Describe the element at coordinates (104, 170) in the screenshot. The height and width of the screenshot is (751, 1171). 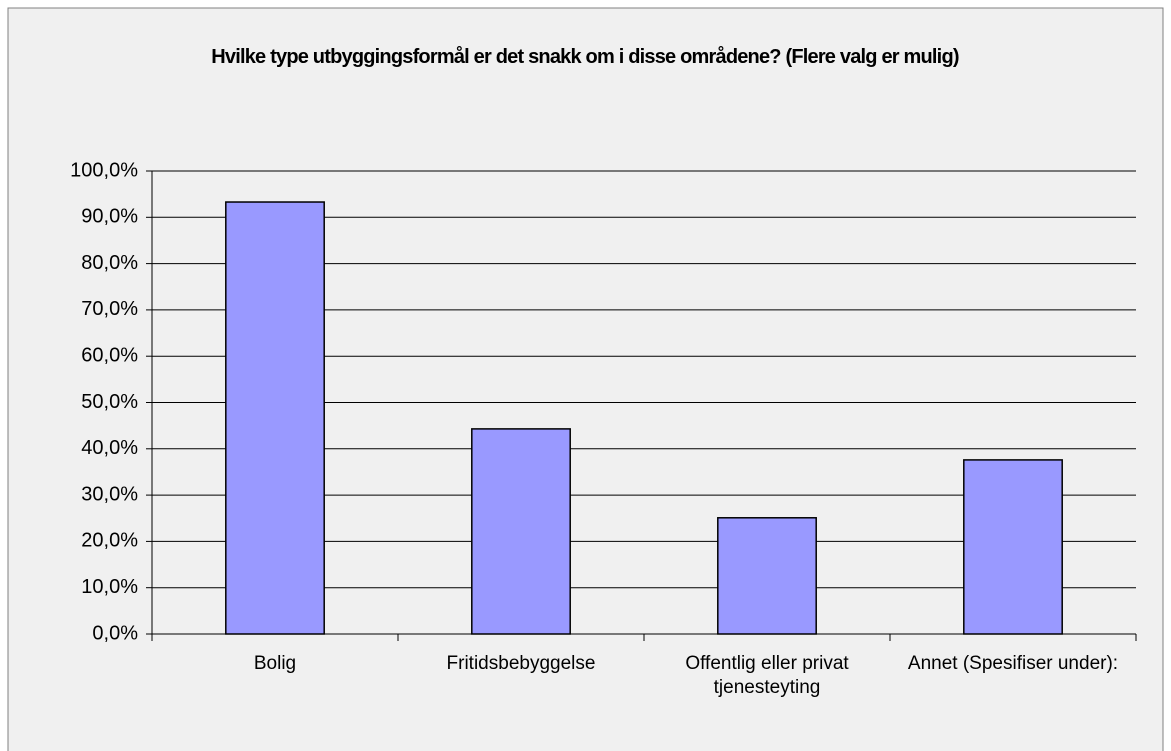
I see `y-tick-label: 100,0%` at that location.